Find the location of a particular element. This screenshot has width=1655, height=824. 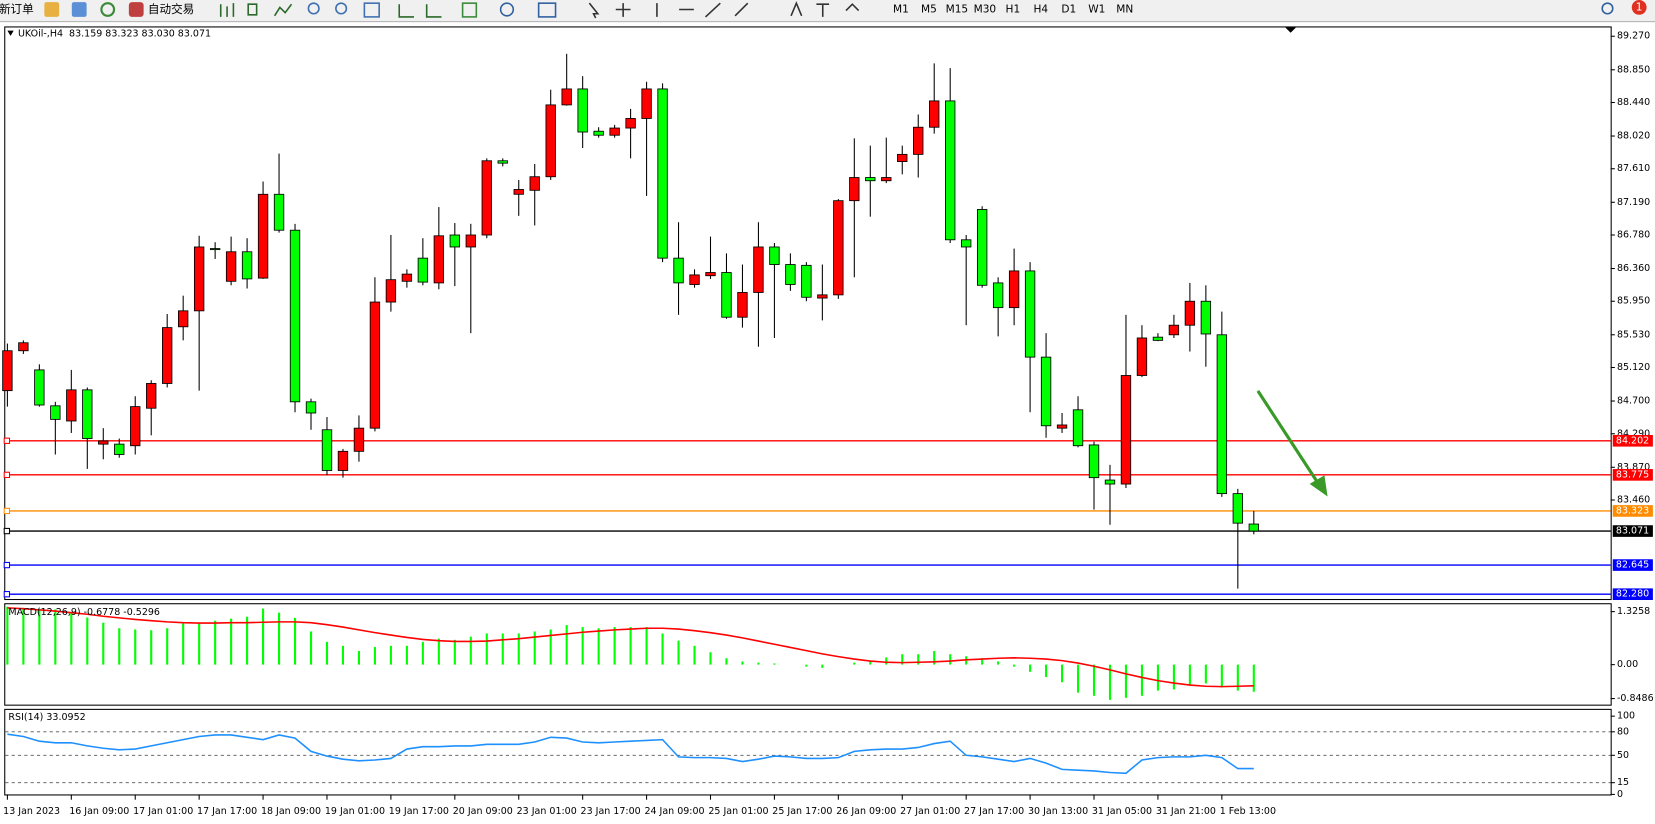

toolbar: 新订单 自动交易 M1 M5 M15 M30 H1 H4 D1 W1 MN 1 is located at coordinates (827, 11).